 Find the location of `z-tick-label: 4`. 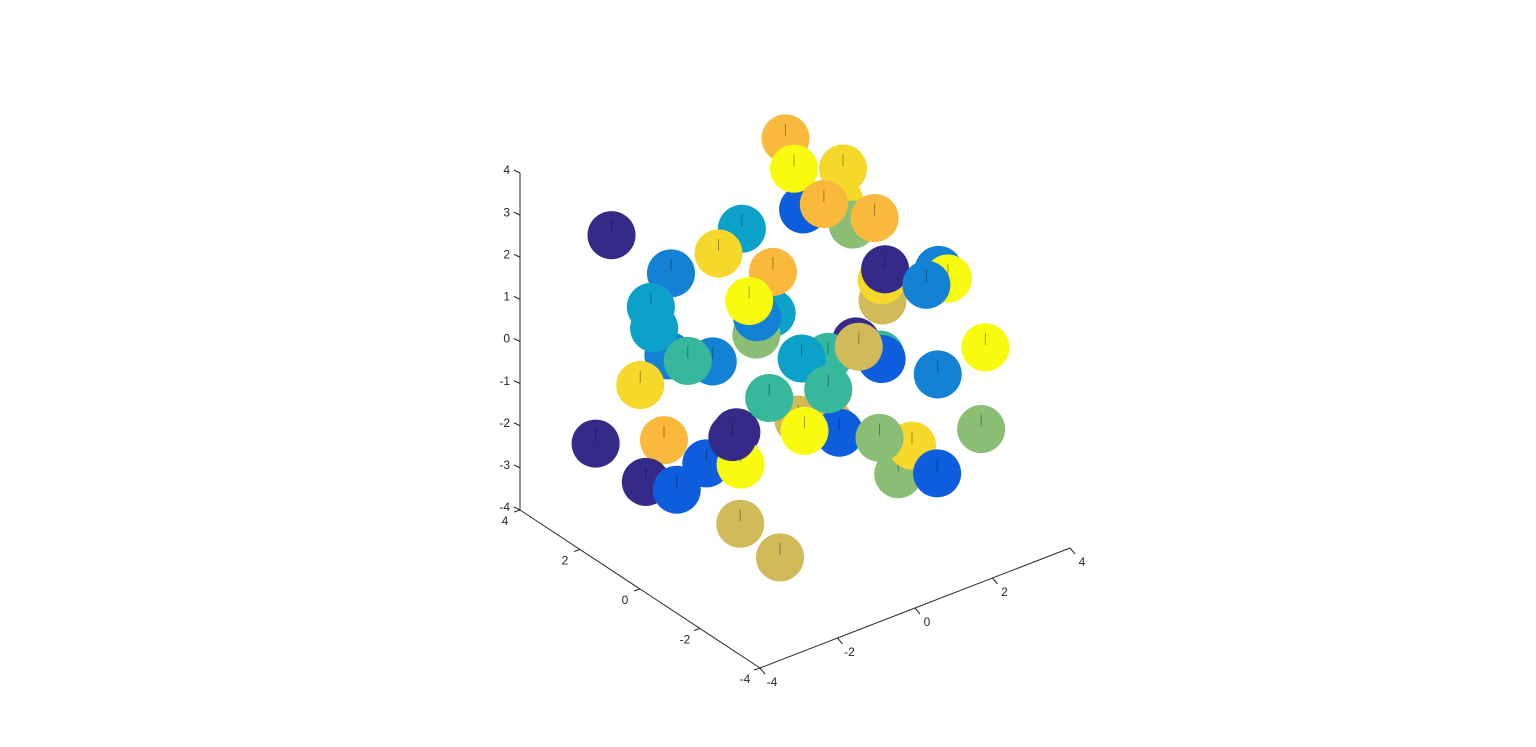

z-tick-label: 4 is located at coordinates (506, 170).